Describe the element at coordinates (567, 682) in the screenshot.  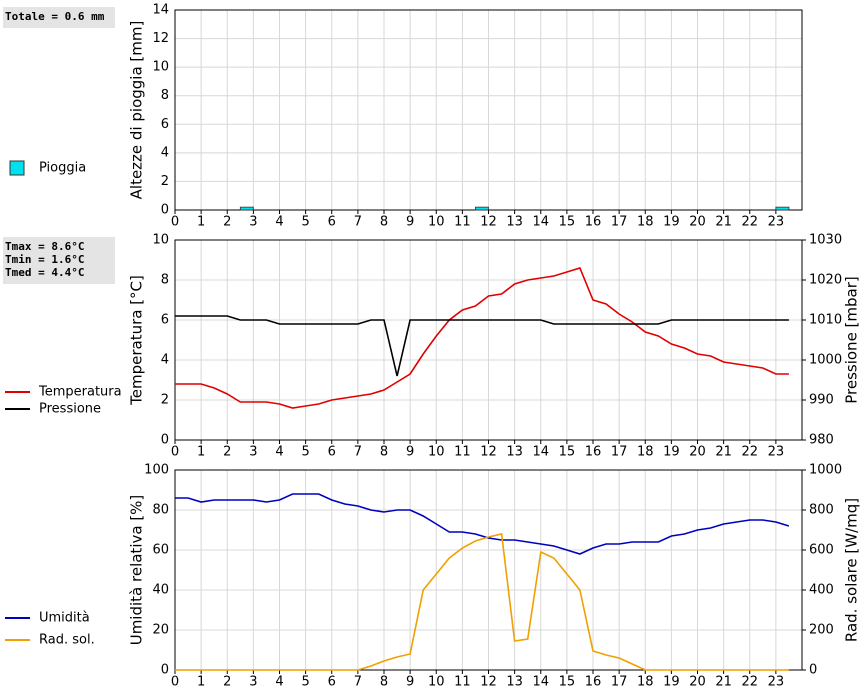
I see `x-tick-label: 15` at that location.